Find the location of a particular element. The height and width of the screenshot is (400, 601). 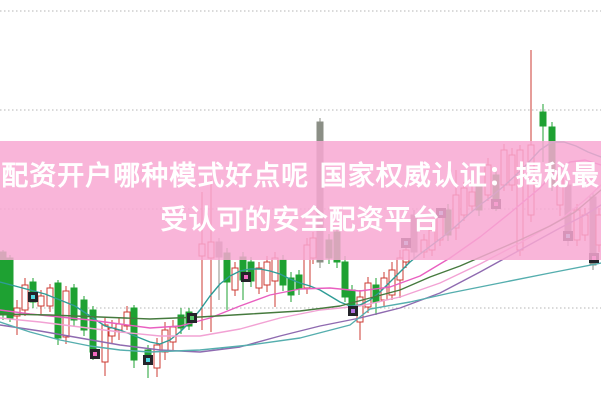

promo-title-line2: 受认可的安全配资平台 is located at coordinates (300, 220).